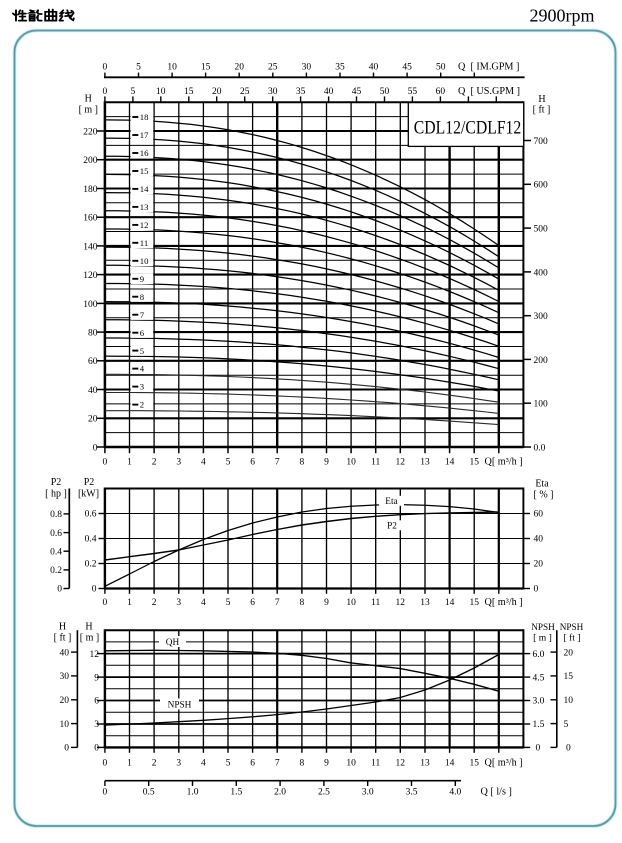 The height and width of the screenshot is (843, 622). I want to click on svg-text: 220, so click(90, 132).